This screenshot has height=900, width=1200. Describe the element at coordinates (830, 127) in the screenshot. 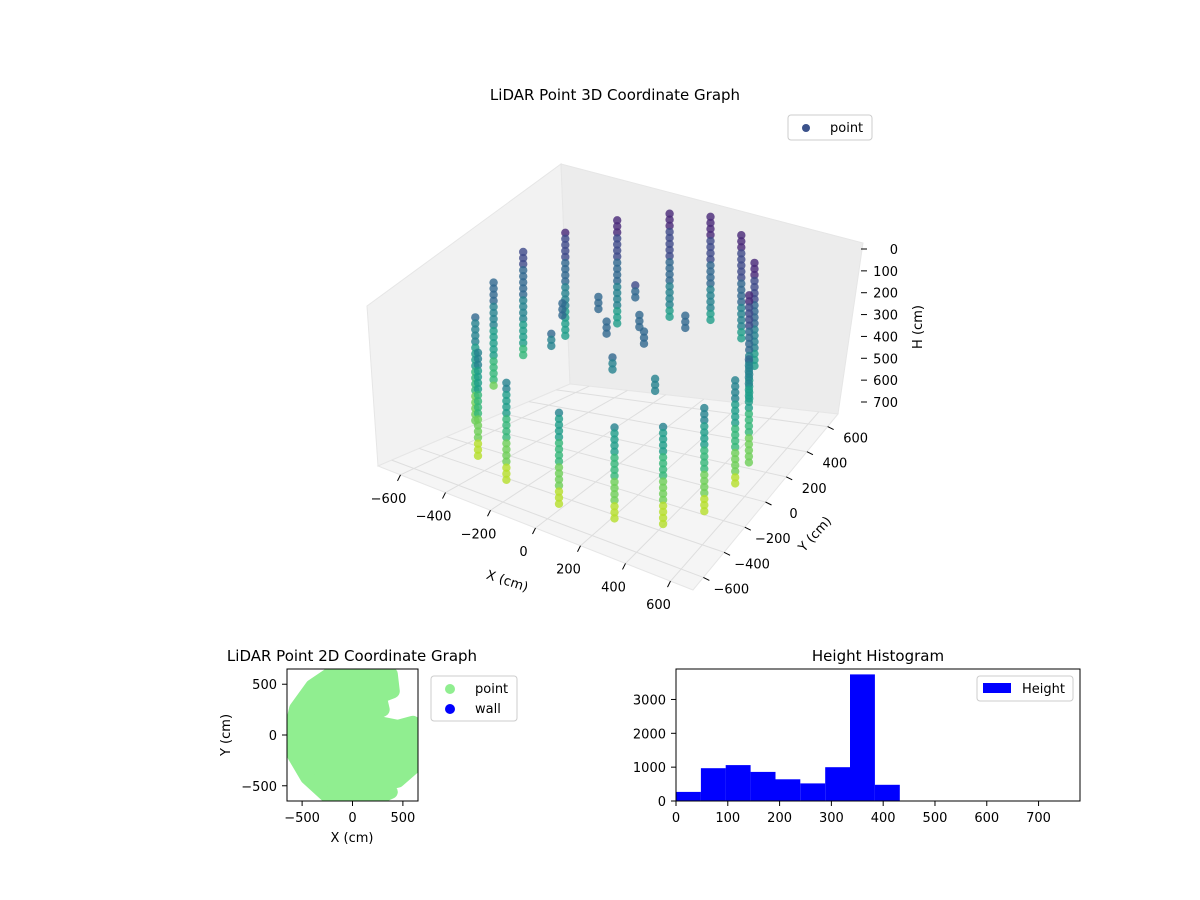

I see `legend-3d: point` at that location.